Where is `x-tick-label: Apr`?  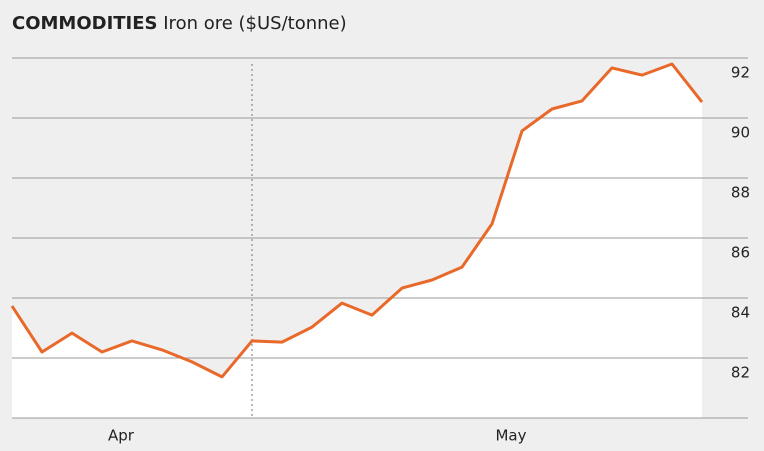
x-tick-label: Apr is located at coordinates (121, 436).